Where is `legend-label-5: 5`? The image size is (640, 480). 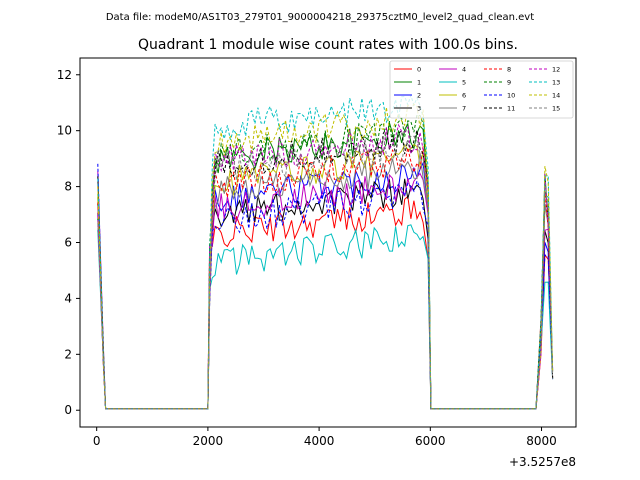 legend-label-5: 5 is located at coordinates (464, 83).